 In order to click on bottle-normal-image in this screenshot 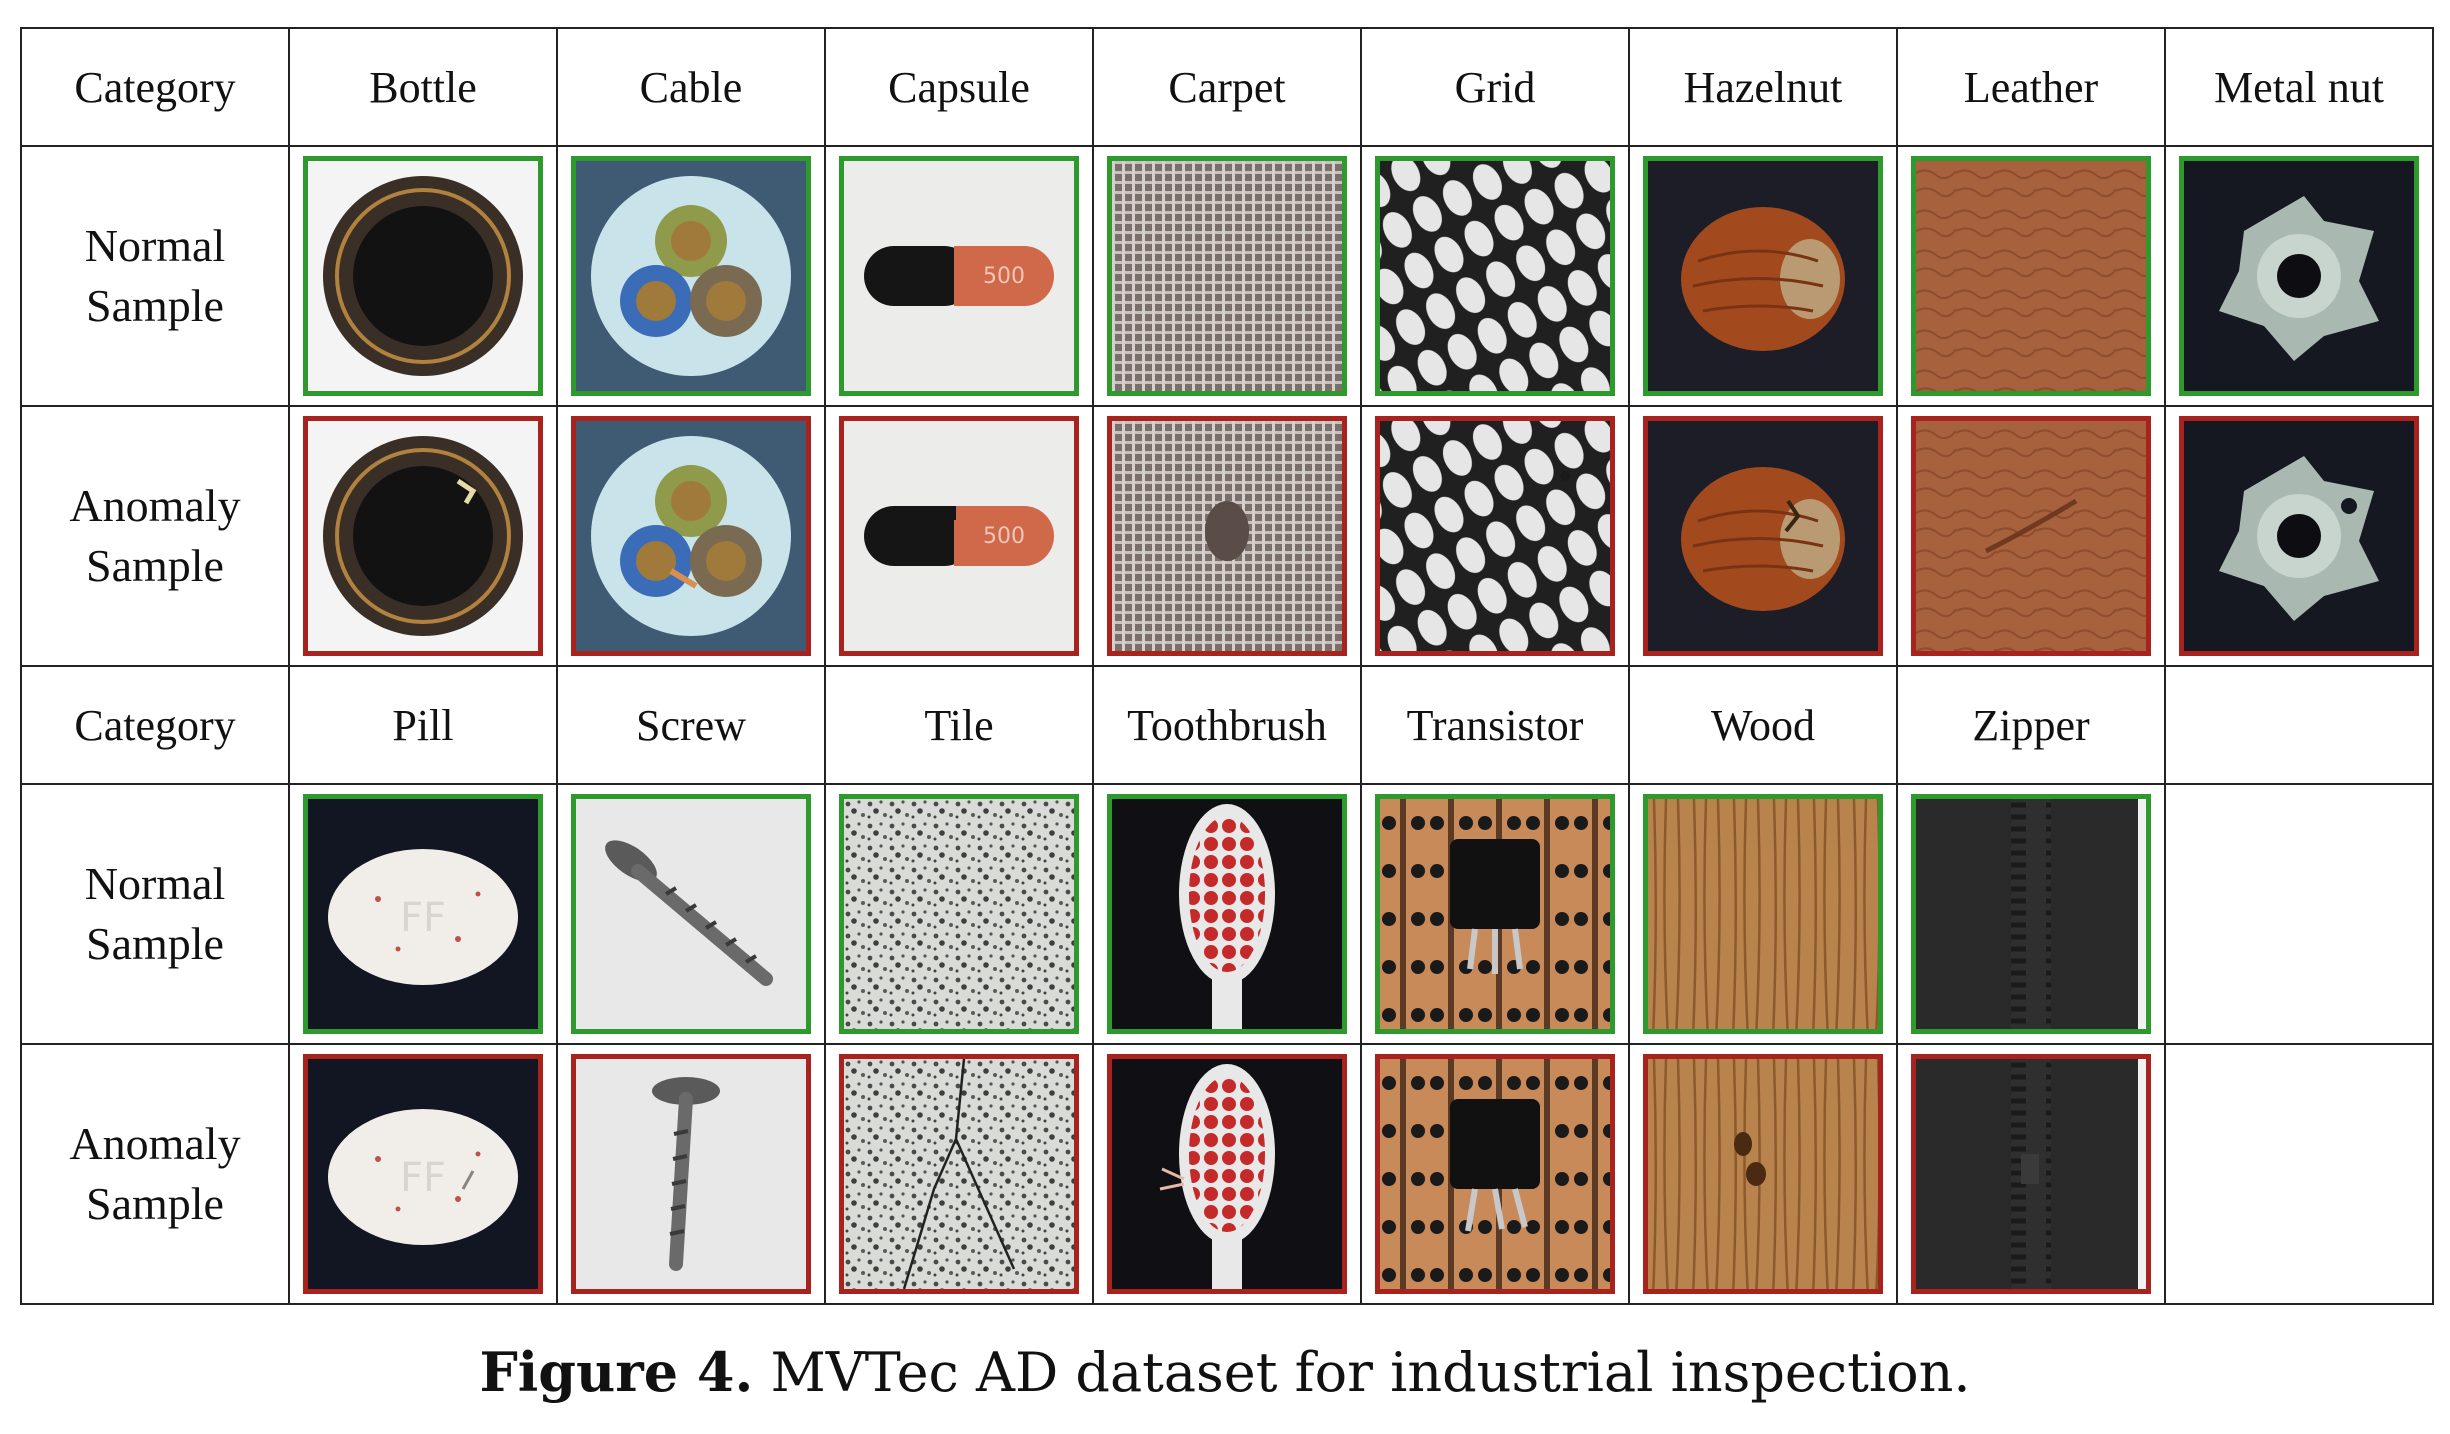, I will do `click(423, 276)`.